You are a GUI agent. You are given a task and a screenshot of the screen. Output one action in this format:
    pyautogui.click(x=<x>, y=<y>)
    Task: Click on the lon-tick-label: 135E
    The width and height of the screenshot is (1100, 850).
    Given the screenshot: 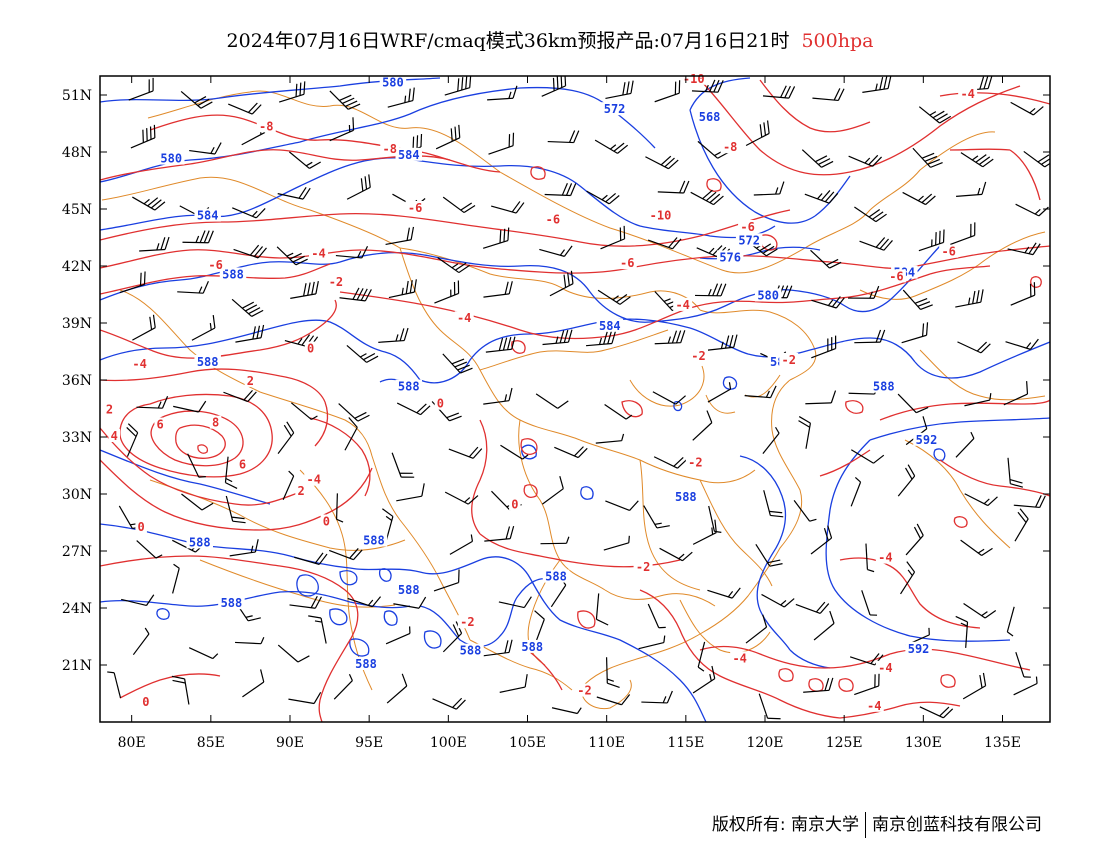 What is the action you would take?
    pyautogui.click(x=1002, y=743)
    